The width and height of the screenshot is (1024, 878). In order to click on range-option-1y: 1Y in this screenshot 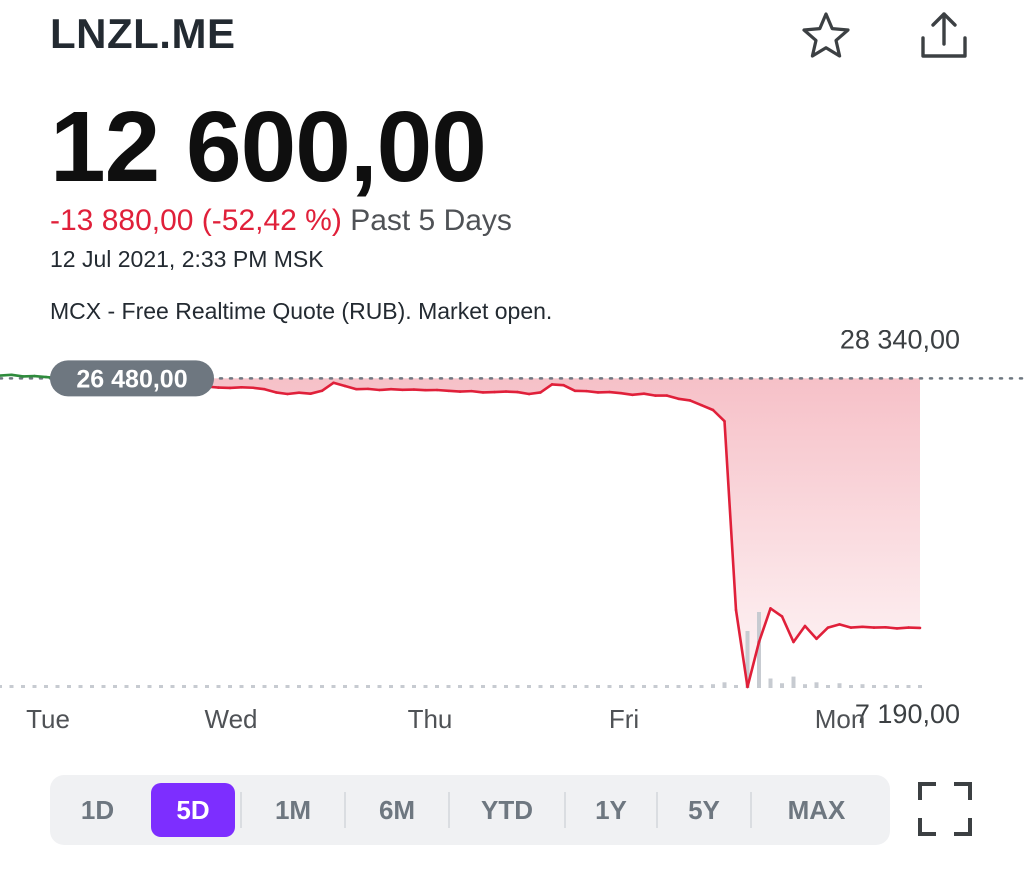, I will do `click(611, 809)`.